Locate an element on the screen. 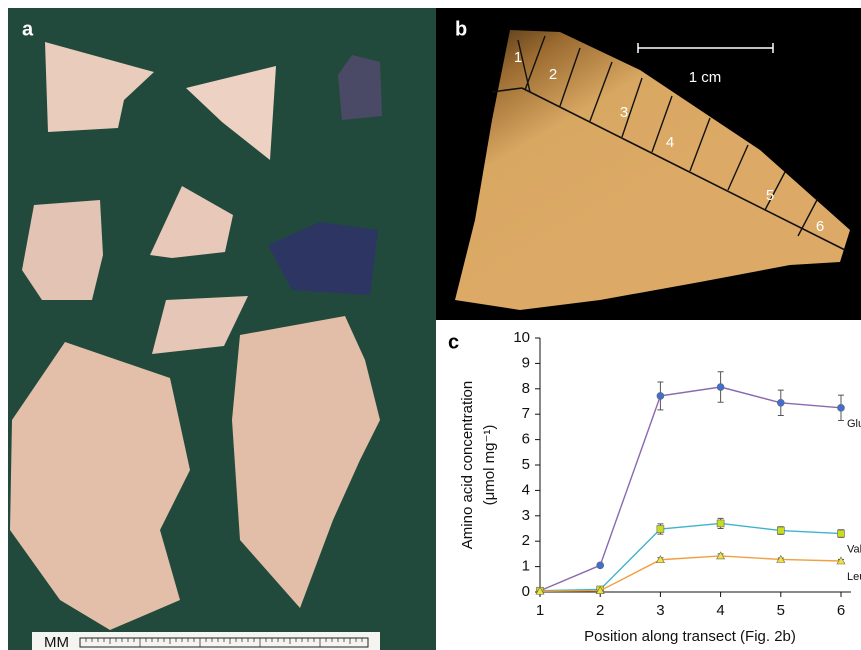  y-tick-label: 8 is located at coordinates (526, 388).